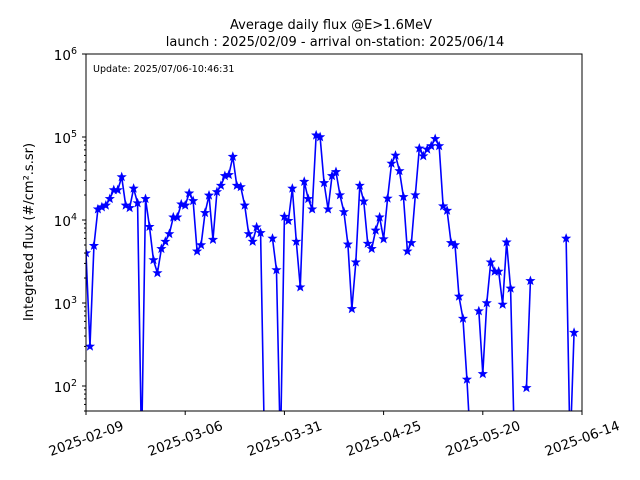 Image resolution: width=640 pixels, height=480 pixels. What do you see at coordinates (175, 283) in the screenshot?
I see `series-line` at bounding box center [175, 283].